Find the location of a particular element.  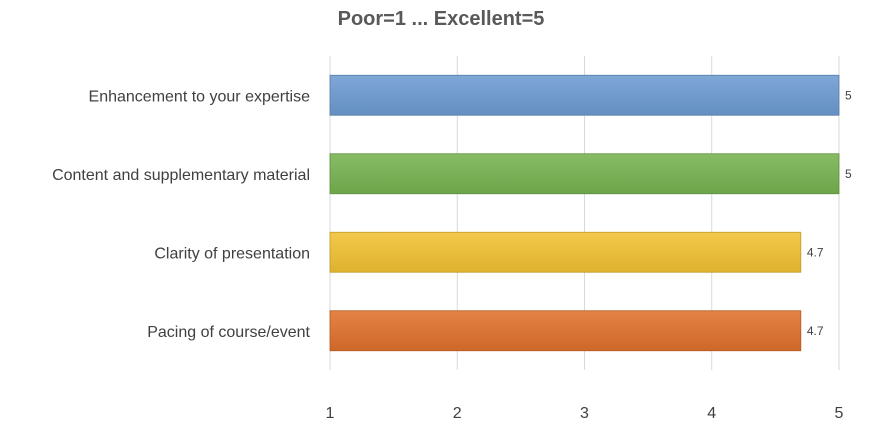

x-tick-label: 5 is located at coordinates (839, 413).